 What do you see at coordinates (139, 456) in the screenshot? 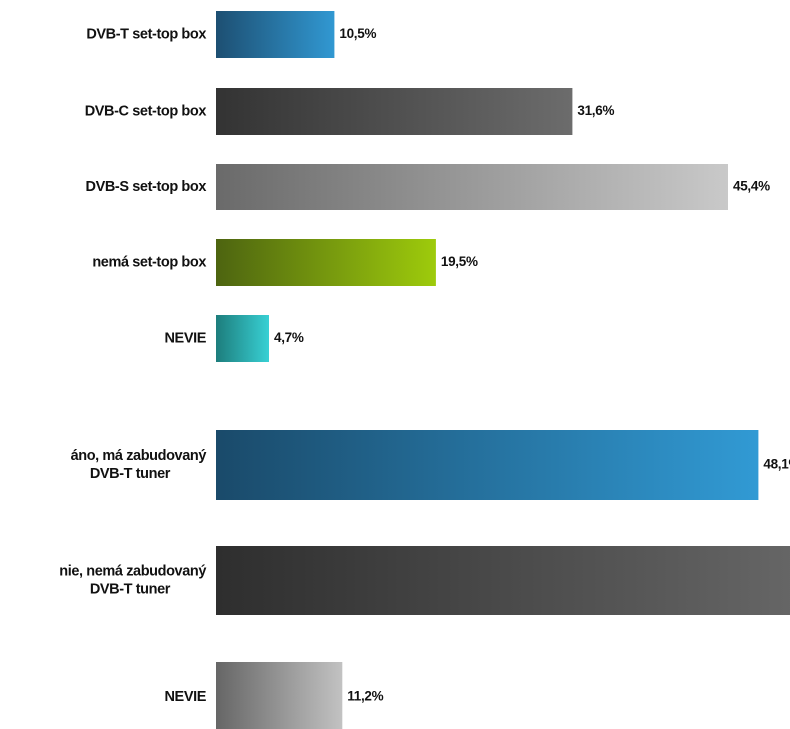
I see `category-label: áno, má zabudovaný` at bounding box center [139, 456].